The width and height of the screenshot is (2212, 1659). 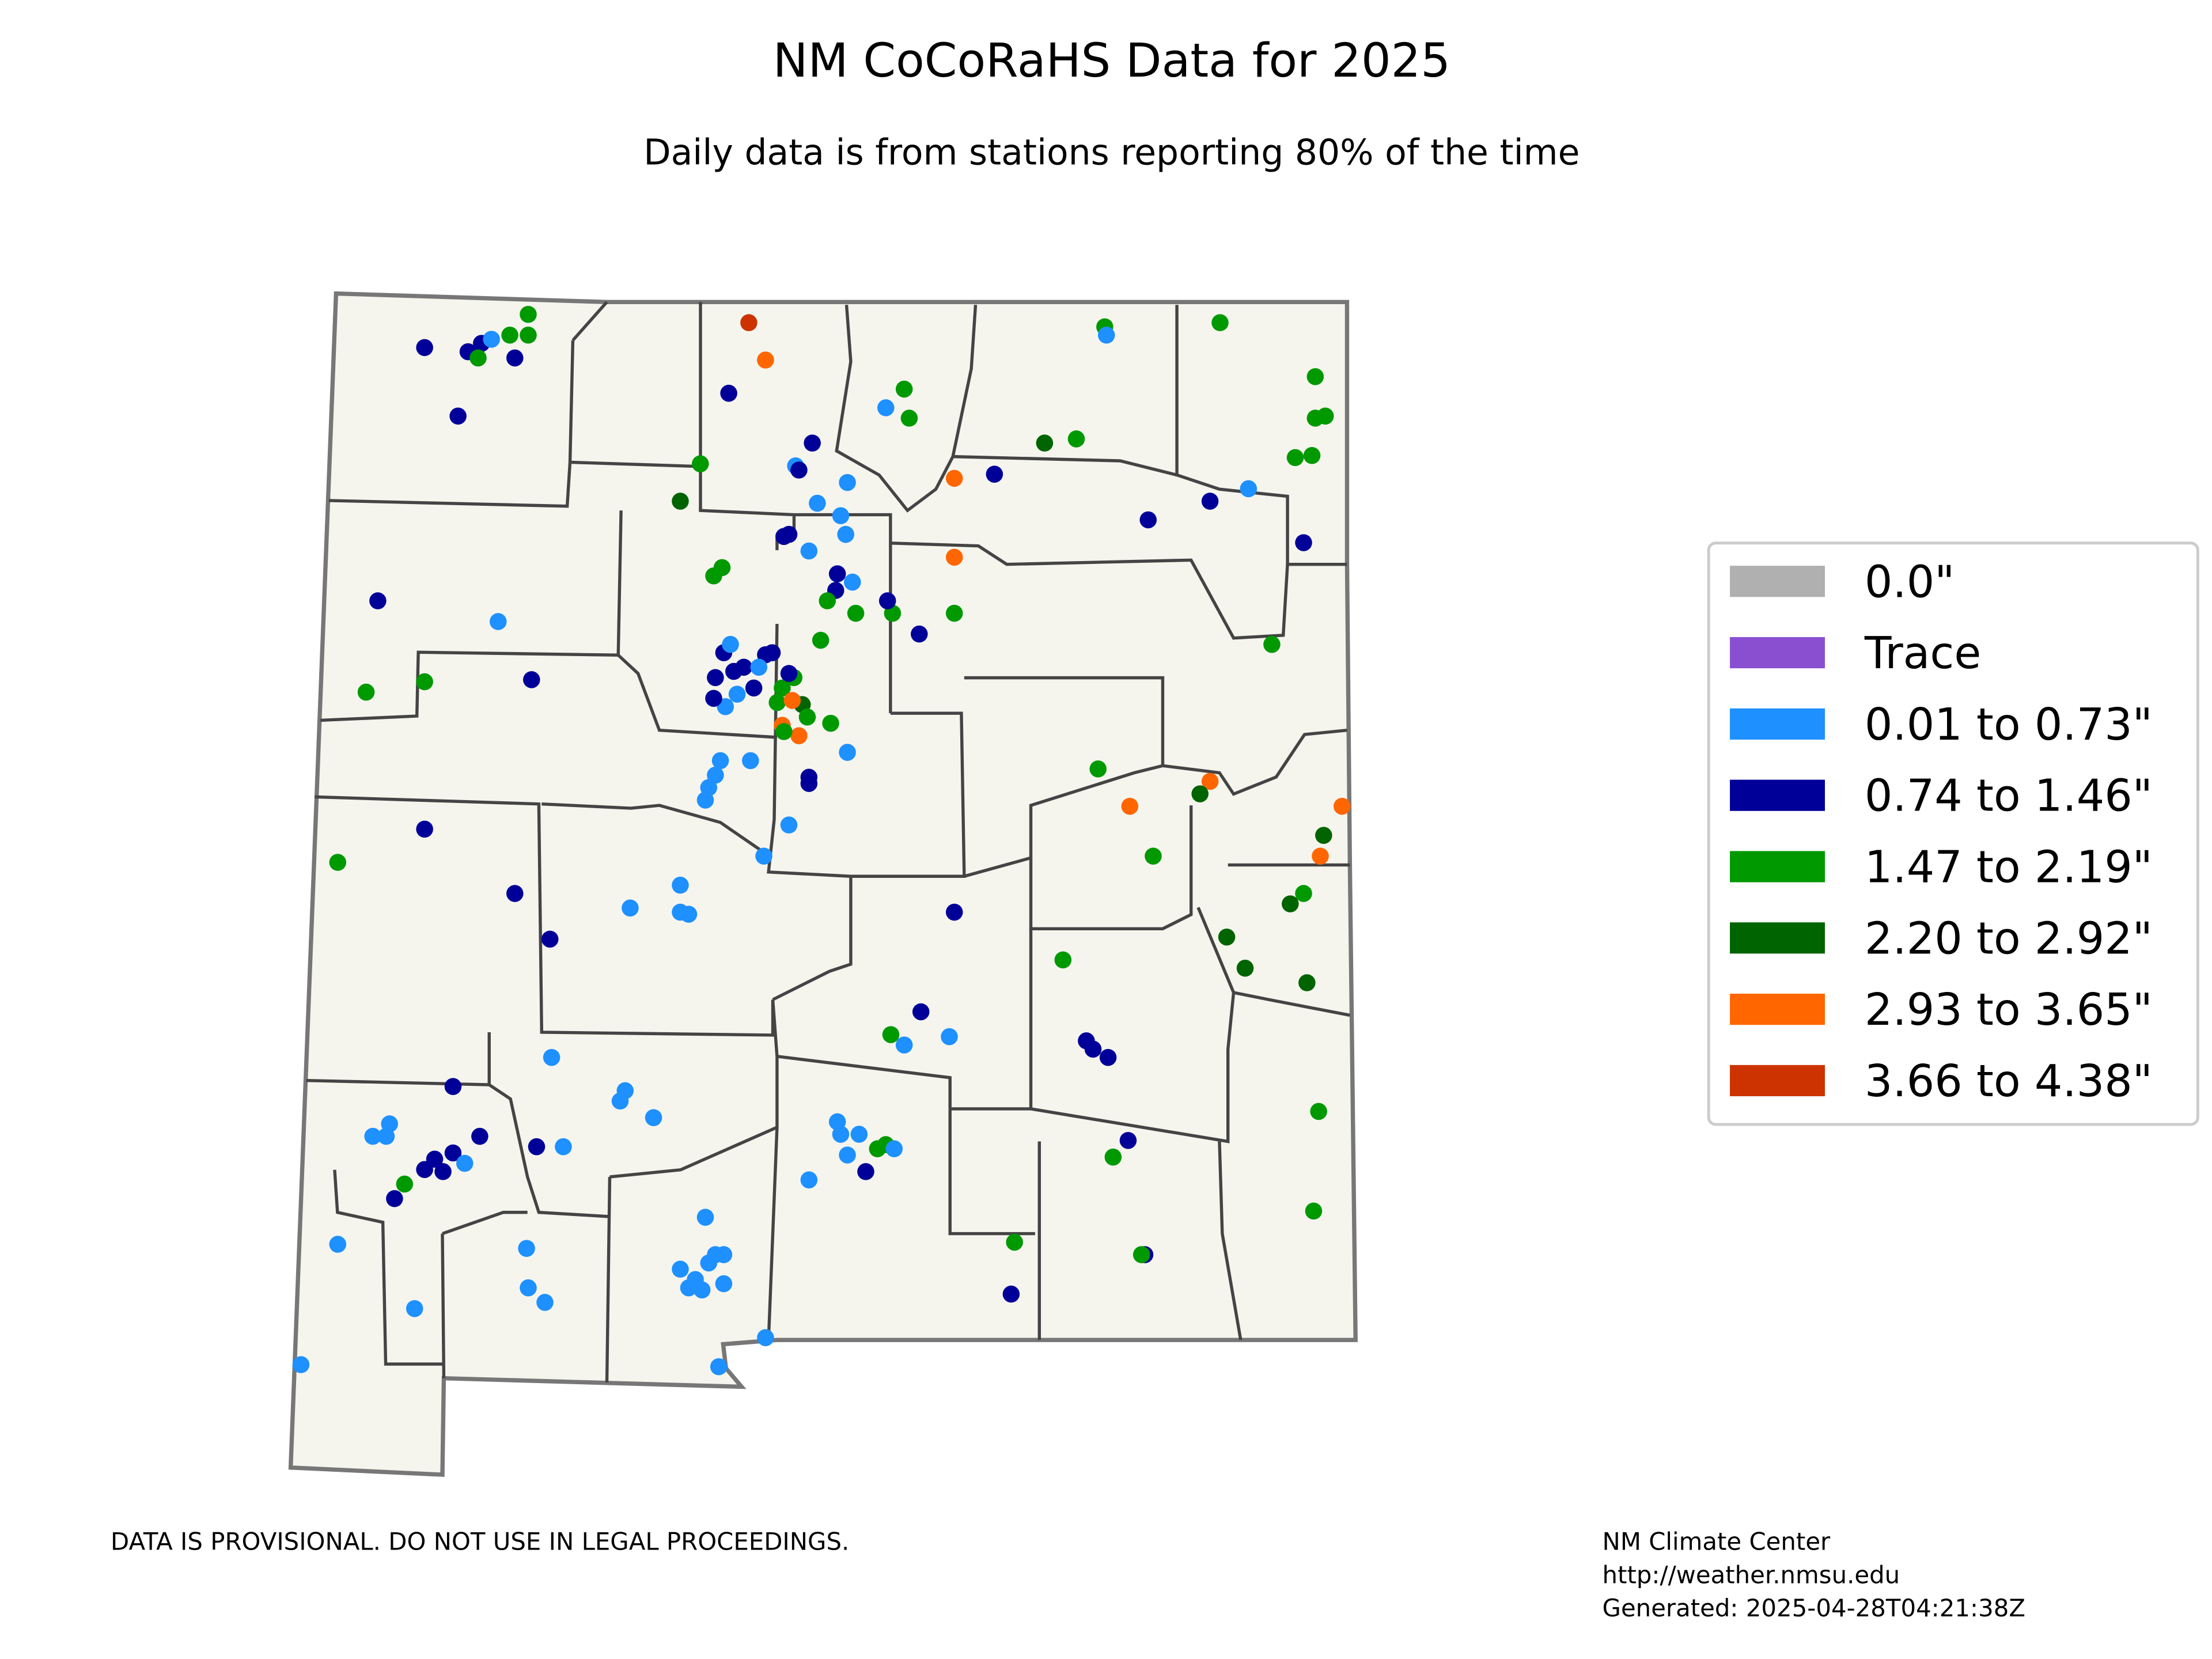 What do you see at coordinates (1111, 61) in the screenshot?
I see `title: NM CoCoRaHS Data for 2025` at bounding box center [1111, 61].